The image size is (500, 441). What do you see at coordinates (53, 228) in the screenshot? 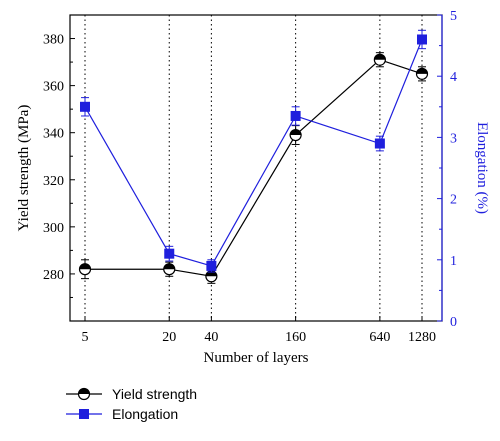
I see `left-tick-label-300: 300` at bounding box center [53, 228].